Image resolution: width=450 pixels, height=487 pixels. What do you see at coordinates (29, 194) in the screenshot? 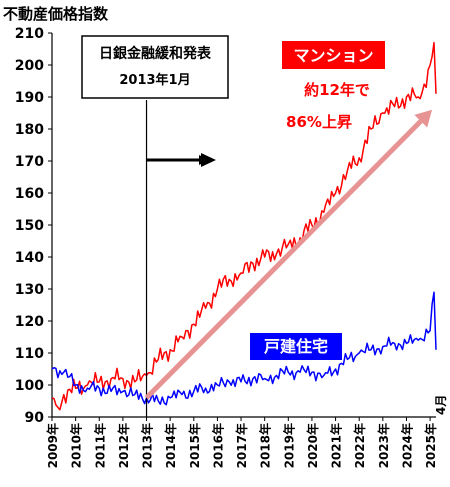
I see `y-tick-label: 160` at bounding box center [29, 194].